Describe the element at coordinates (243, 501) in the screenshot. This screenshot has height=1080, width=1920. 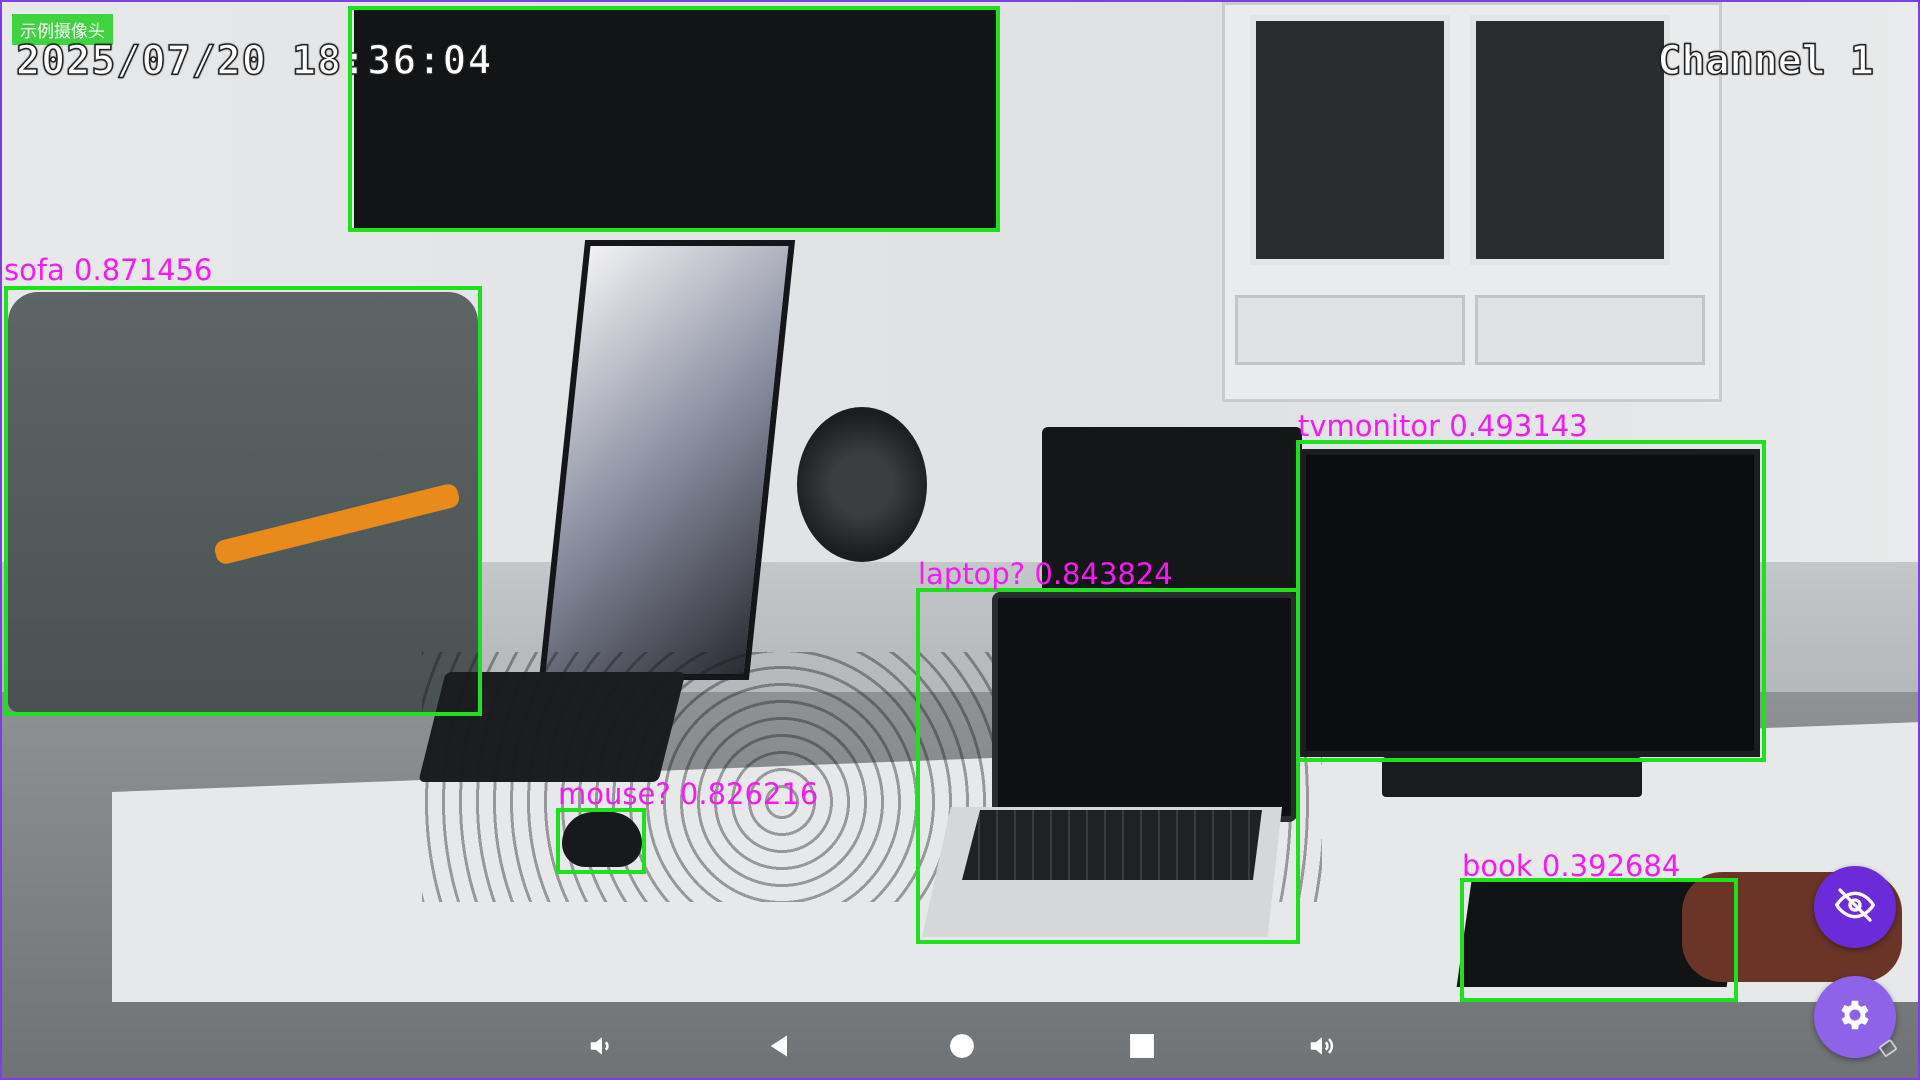
I see `detection-box-sofa` at that location.